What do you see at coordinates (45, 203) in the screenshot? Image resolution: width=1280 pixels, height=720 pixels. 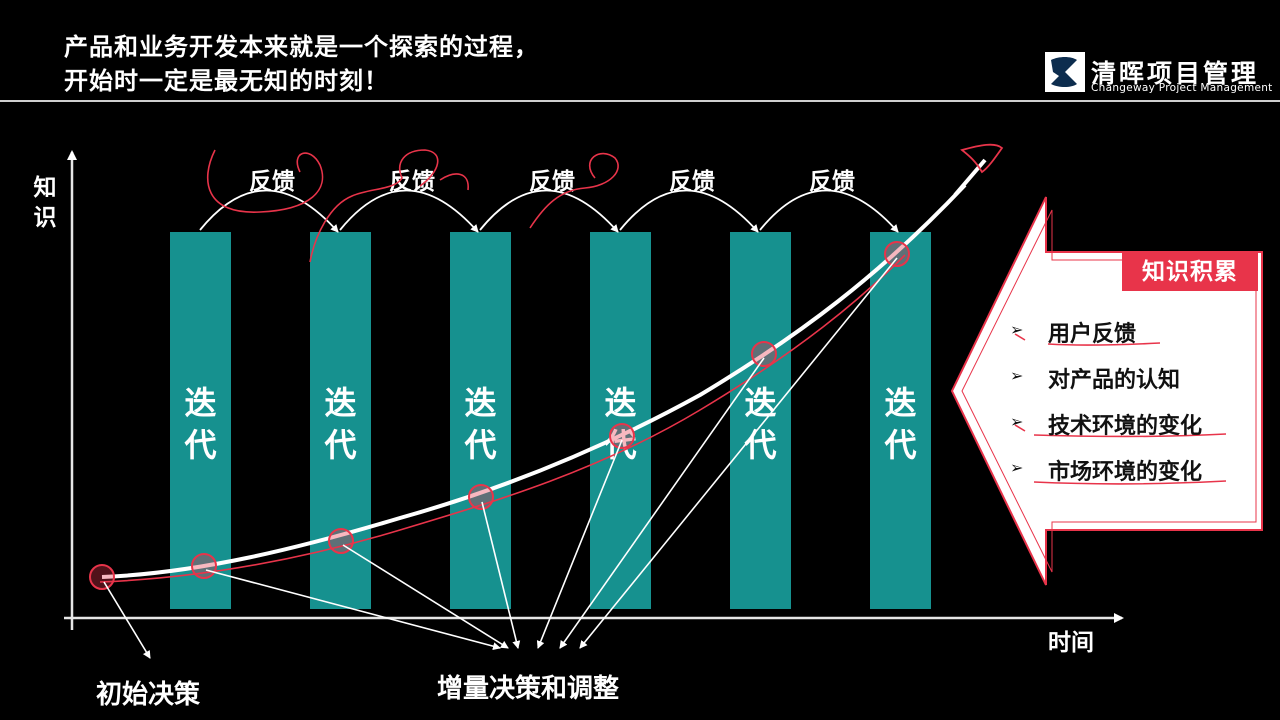 I see `y-axis-label: 知识` at bounding box center [45, 203].